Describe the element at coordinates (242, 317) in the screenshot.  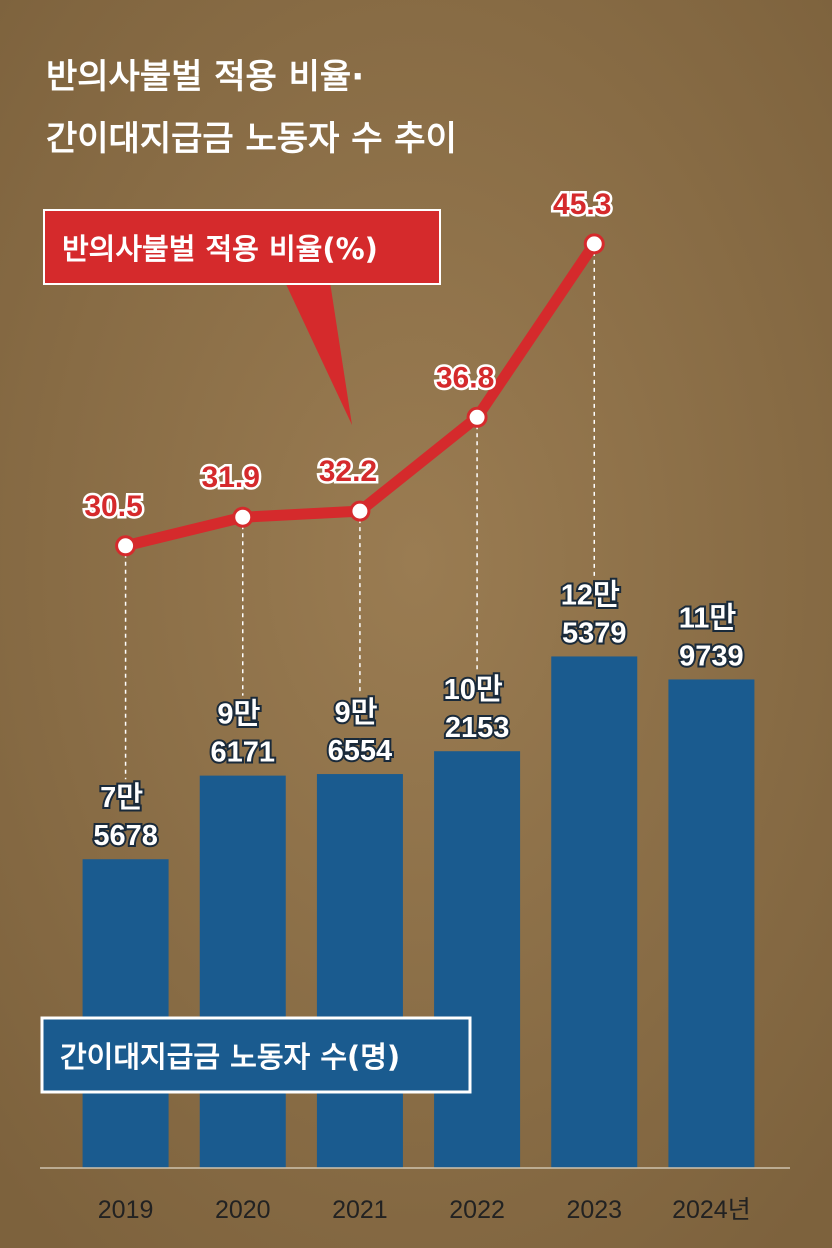
I see `line-legend: 반의사불벌 적용 비율(%)` at that location.